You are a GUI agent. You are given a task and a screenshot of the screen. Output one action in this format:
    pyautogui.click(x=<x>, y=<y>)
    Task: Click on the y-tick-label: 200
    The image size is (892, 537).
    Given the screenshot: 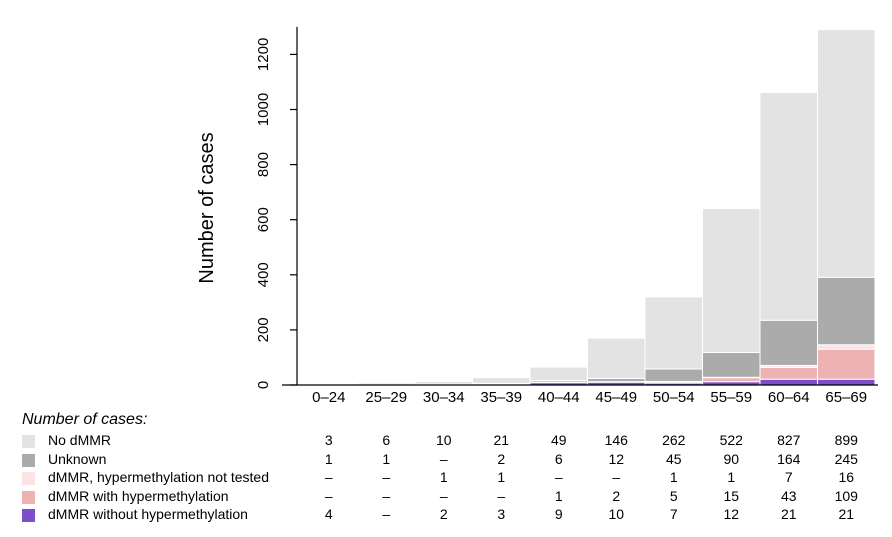 What is the action you would take?
    pyautogui.click(x=263, y=329)
    